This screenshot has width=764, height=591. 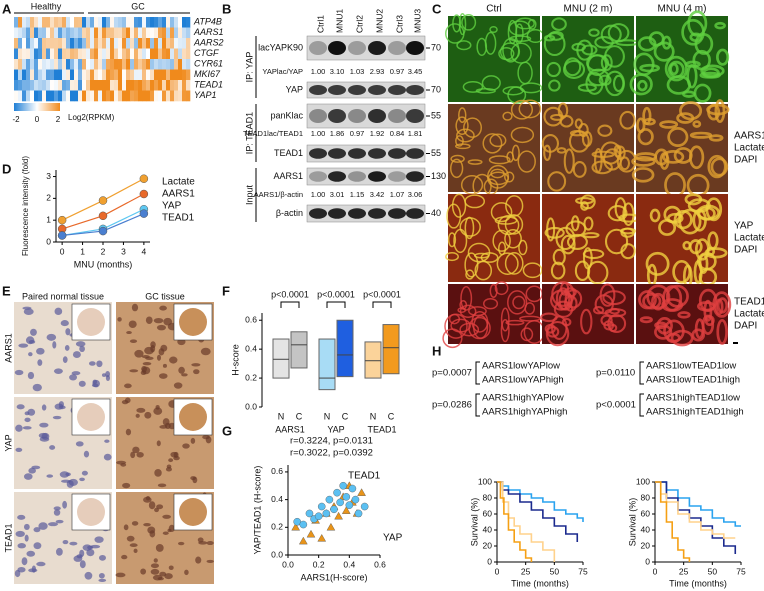 What do you see at coordinates (337, 133) in the screenshot?
I see `ratio-value: 1.86` at bounding box center [337, 133].